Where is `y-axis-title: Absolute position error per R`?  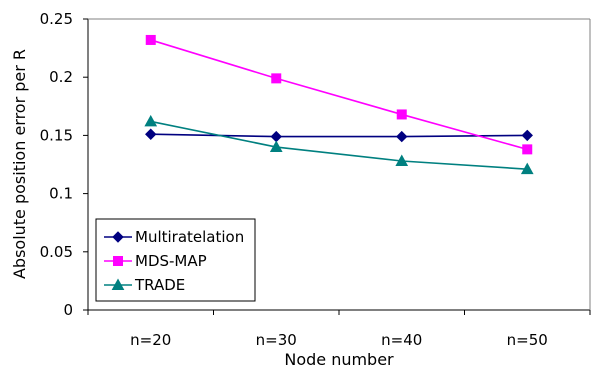 y-axis-title: Absolute position error per R is located at coordinates (19, 164).